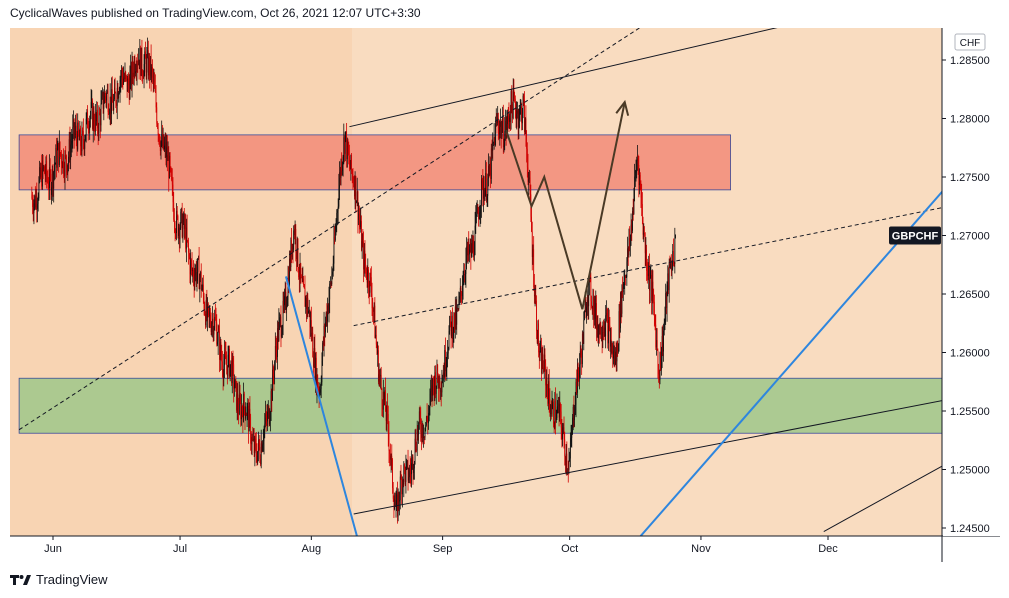 Image resolution: width=1009 pixels, height=598 pixels. What do you see at coordinates (59, 579) in the screenshot?
I see `footer: TradingView` at bounding box center [59, 579].